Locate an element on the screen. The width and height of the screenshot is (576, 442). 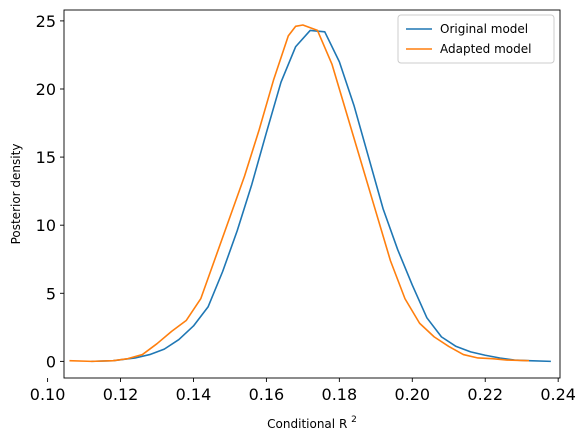
y-tick-label: 20 is located at coordinates (46, 89).